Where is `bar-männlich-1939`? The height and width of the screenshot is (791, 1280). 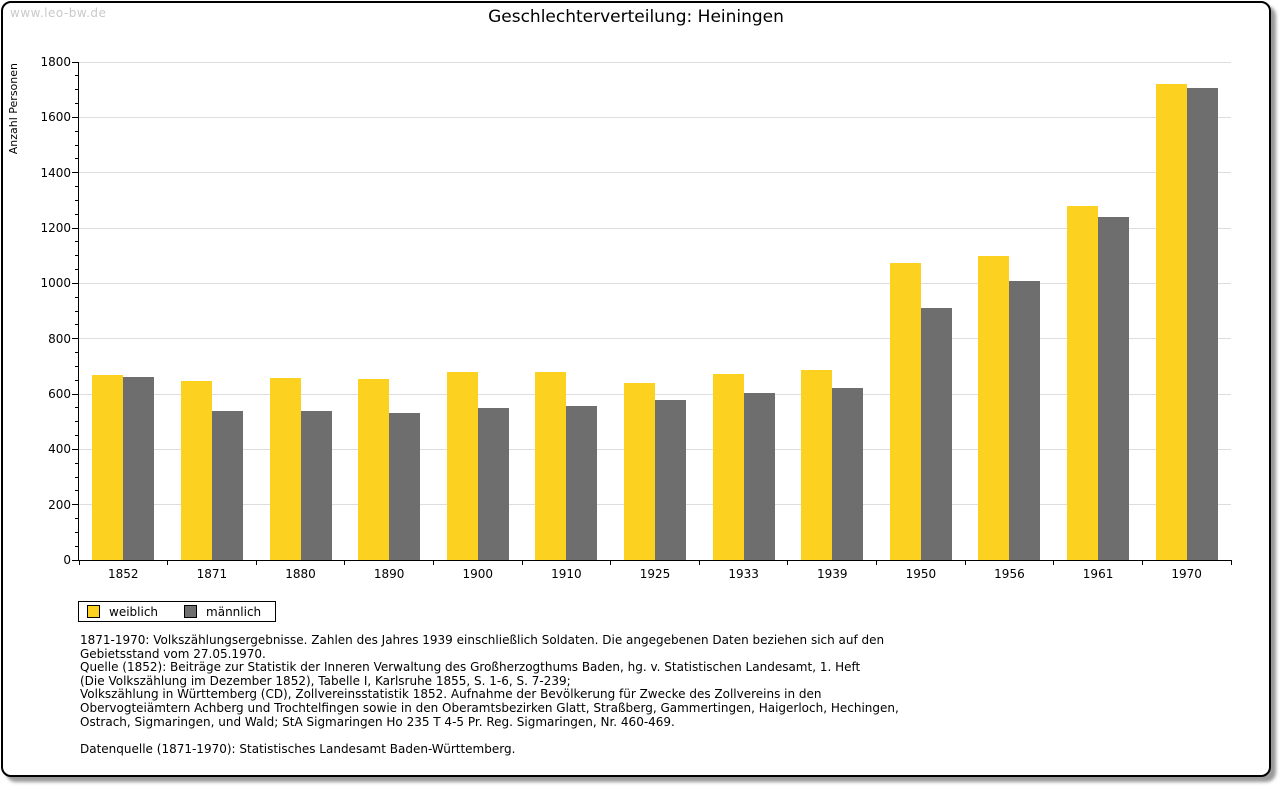 bar-männlich-1939 is located at coordinates (848, 473).